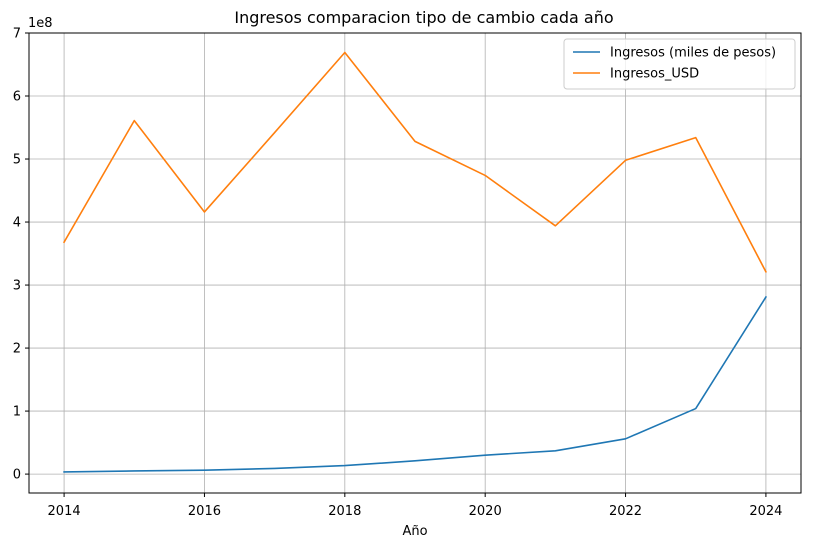 This screenshot has height=547, width=813. Describe the element at coordinates (204, 511) in the screenshot. I see `x-tick-label: 2016` at that location.